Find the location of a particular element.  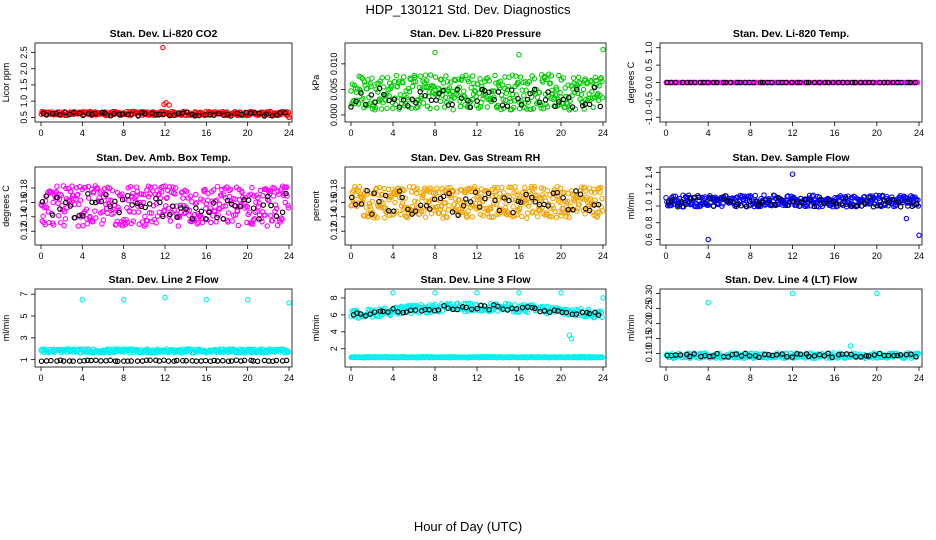

x-tick-label: 8 is located at coordinates (123, 378).